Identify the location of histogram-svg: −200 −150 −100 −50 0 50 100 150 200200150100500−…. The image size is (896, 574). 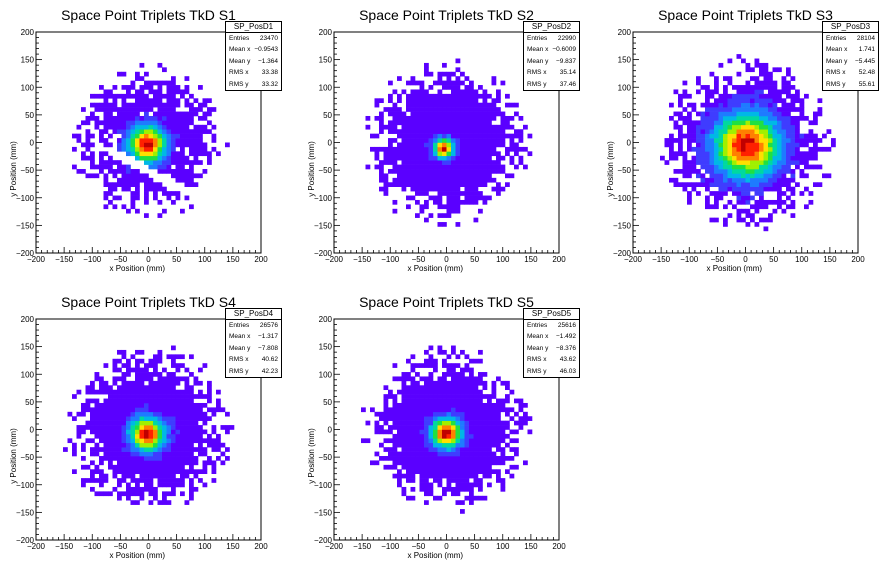
(138, 427).